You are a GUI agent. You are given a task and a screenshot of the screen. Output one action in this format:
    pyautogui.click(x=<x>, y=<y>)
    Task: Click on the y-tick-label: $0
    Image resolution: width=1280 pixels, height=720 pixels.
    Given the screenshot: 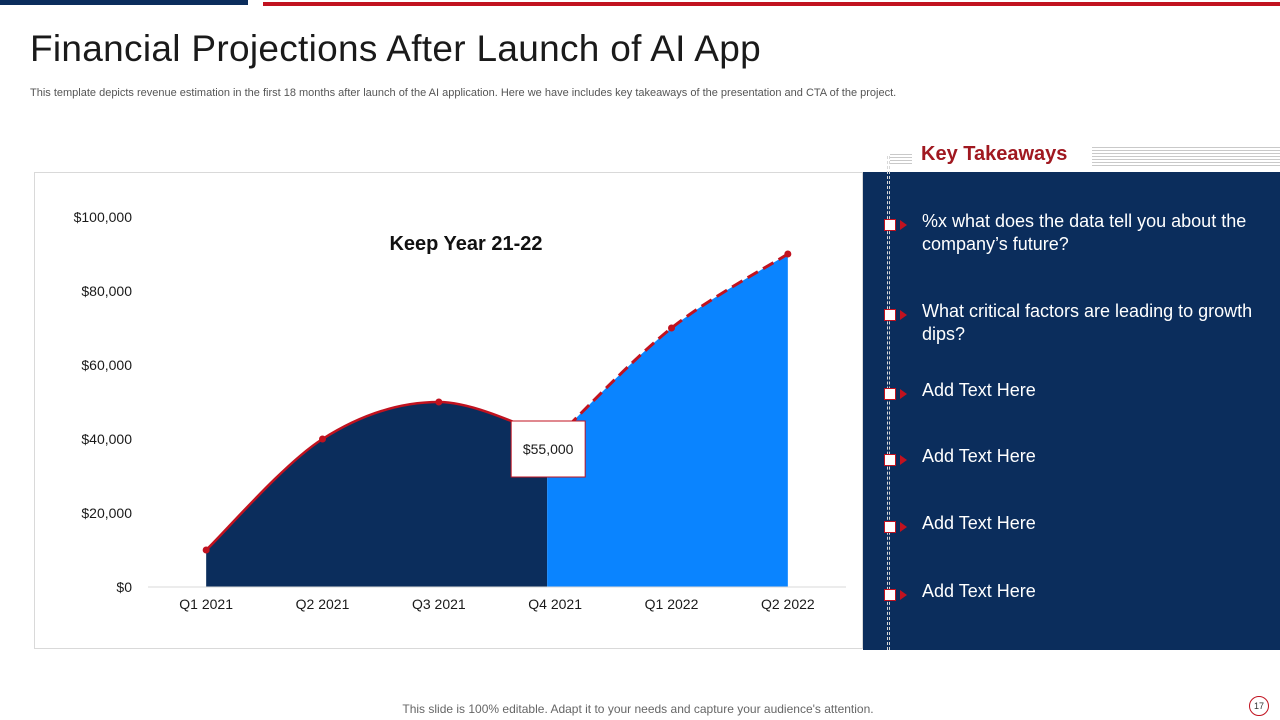 What is the action you would take?
    pyautogui.click(x=124, y=587)
    